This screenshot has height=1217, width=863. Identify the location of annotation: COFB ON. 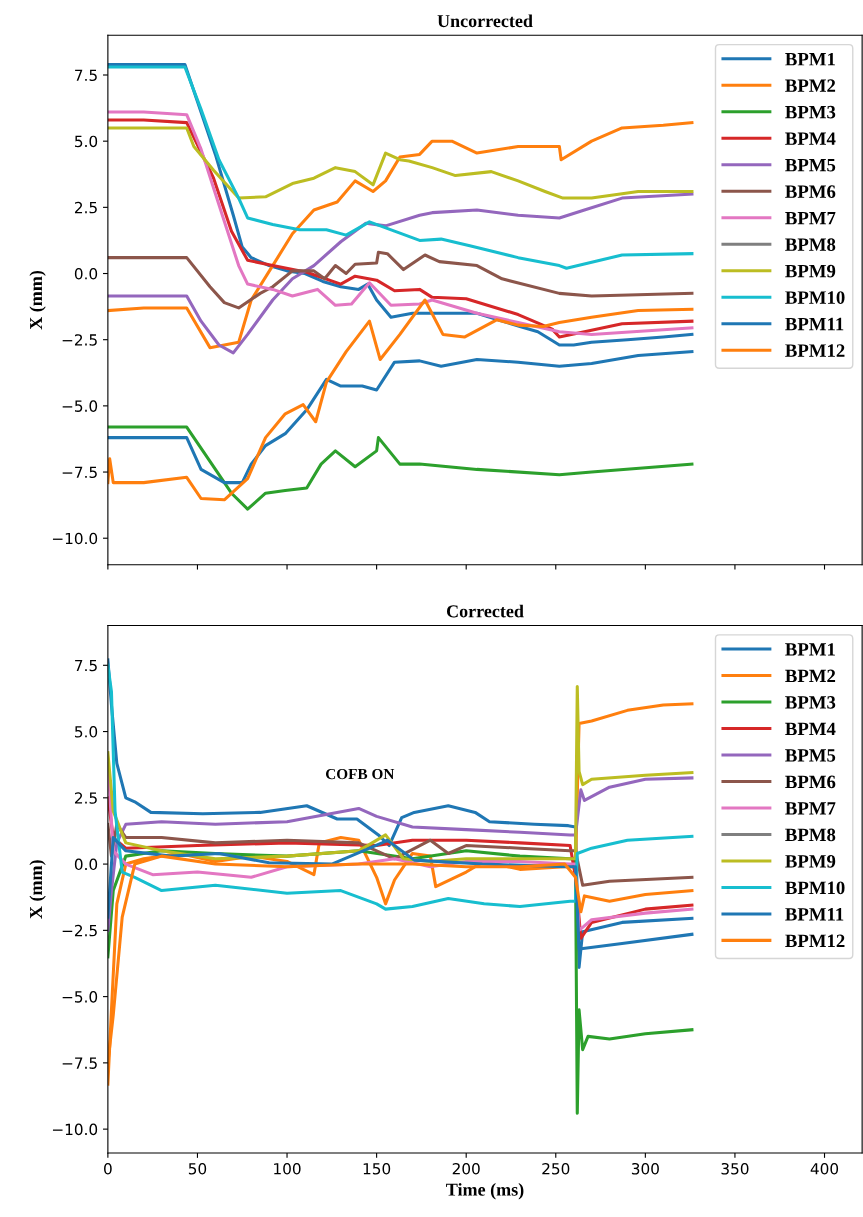
(360, 774).